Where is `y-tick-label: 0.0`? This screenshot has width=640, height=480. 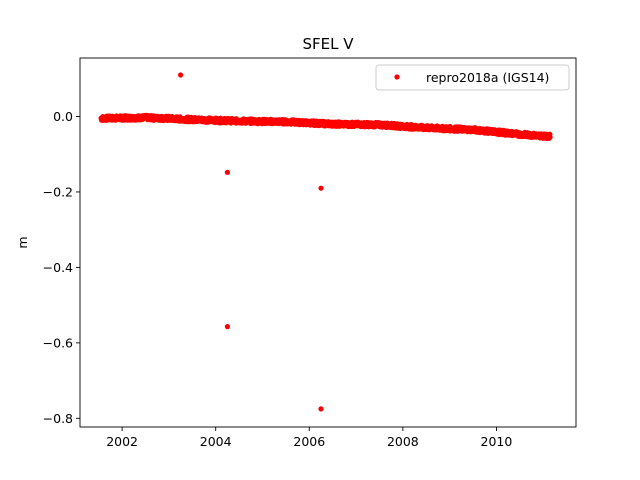 y-tick-label: 0.0 is located at coordinates (63, 116).